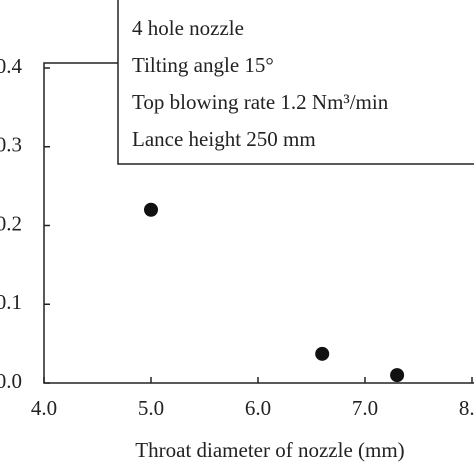 The image size is (474, 474). I want to click on x-tick-label: 7.0, so click(365, 408).